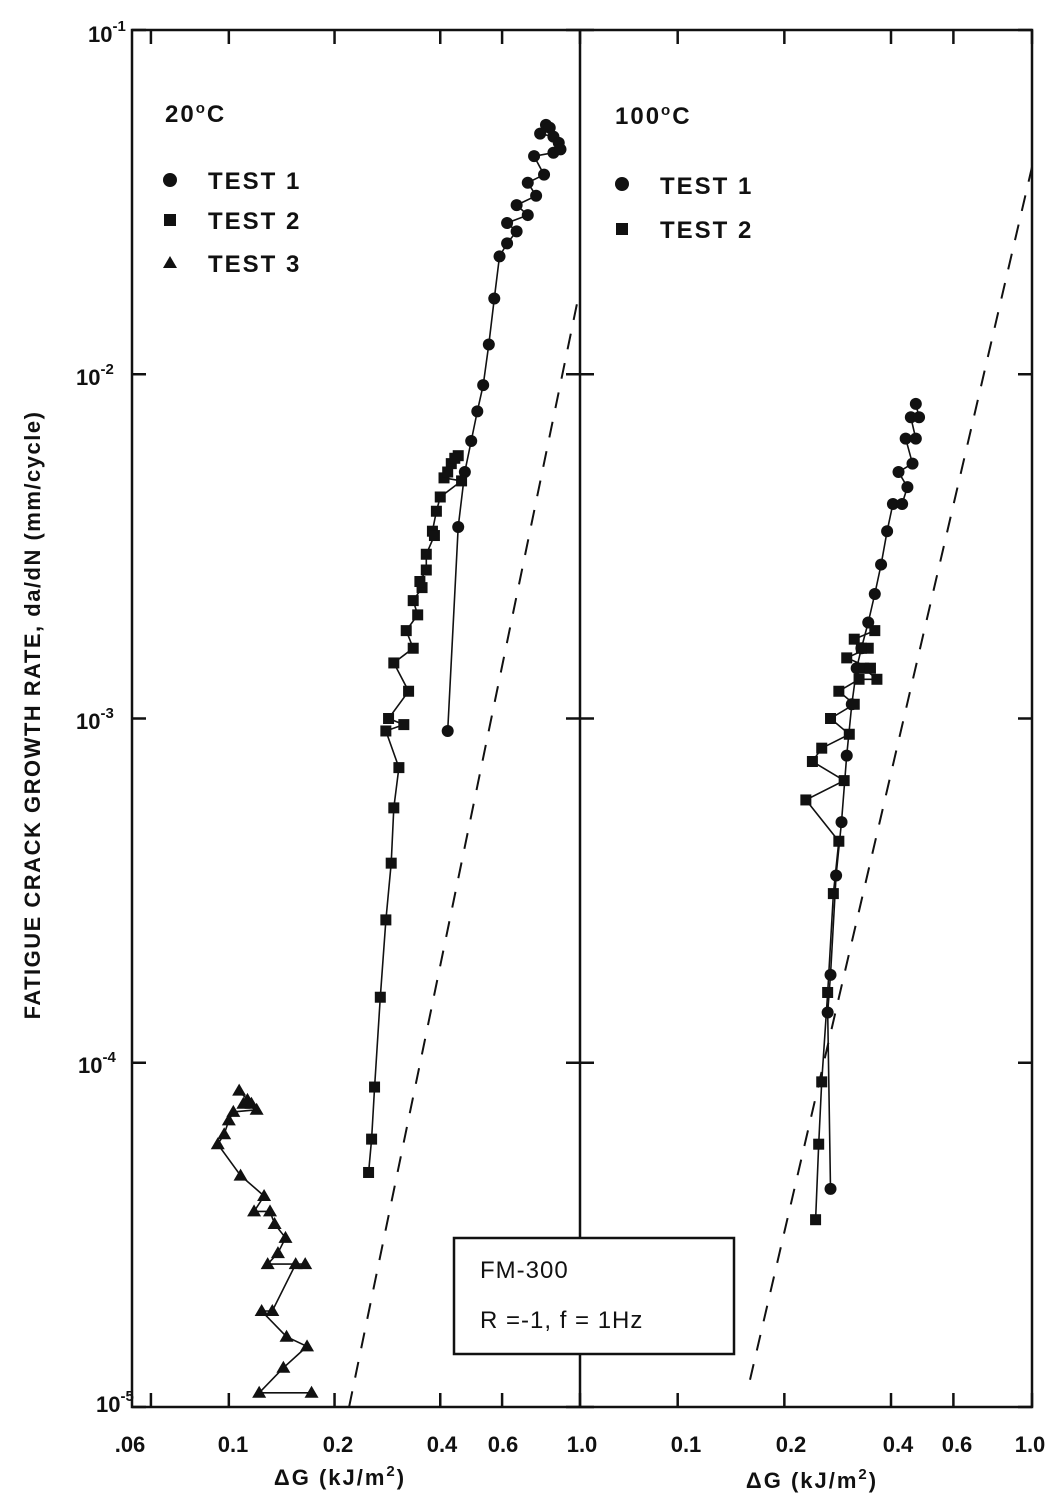  What do you see at coordinates (105, 717) in the screenshot?
I see `y-tick-labels: 10⁻¹ 10⁻² 10⁻³ 10⁻⁴ 10⁻⁵` at bounding box center [105, 717].